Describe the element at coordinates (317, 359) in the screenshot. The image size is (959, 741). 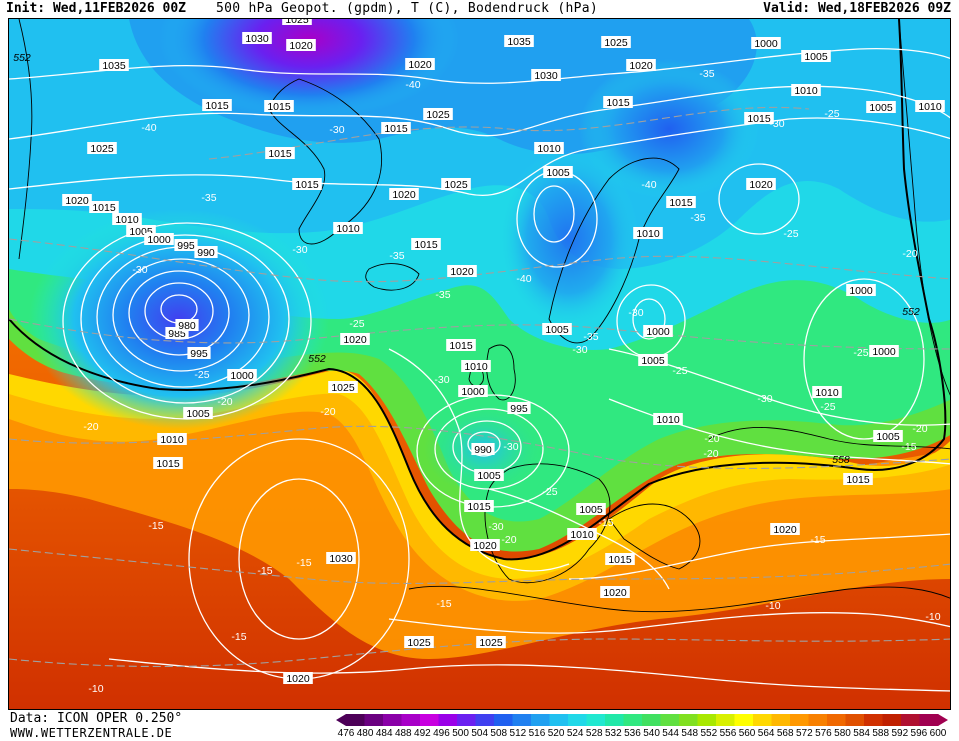
I see `geopotential-label: 552` at that location.